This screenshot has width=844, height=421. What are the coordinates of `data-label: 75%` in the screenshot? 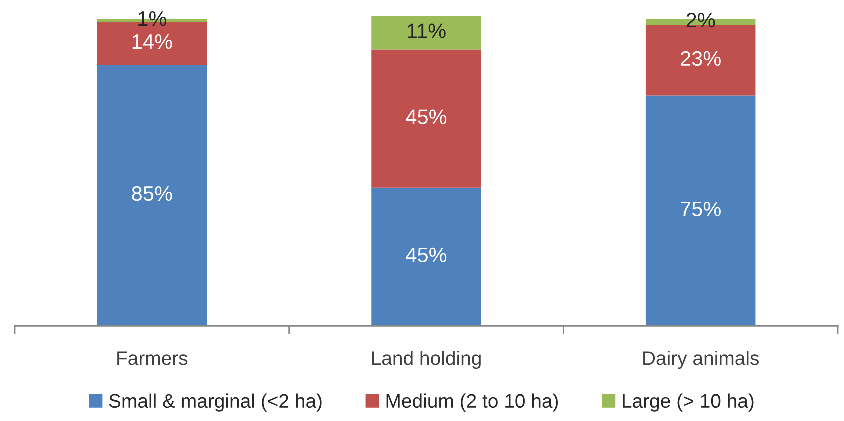 It's located at (701, 209).